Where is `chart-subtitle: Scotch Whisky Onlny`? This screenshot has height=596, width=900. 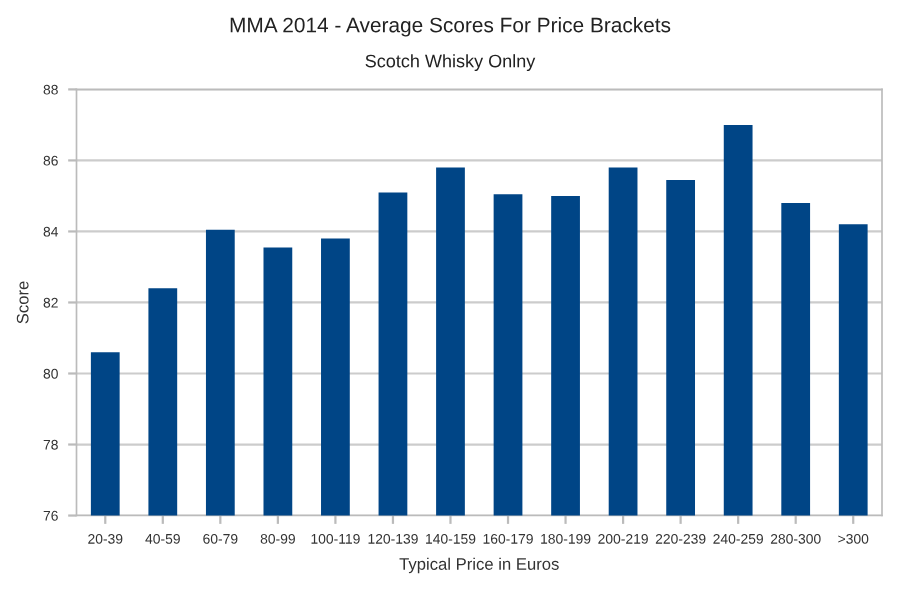 chart-subtitle: Scotch Whisky Onlny is located at coordinates (450, 62).